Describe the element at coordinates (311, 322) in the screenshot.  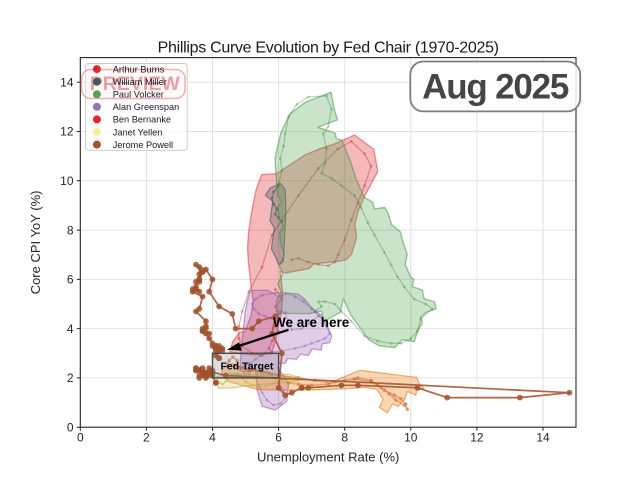
I see `svg-text: We are here` at that location.